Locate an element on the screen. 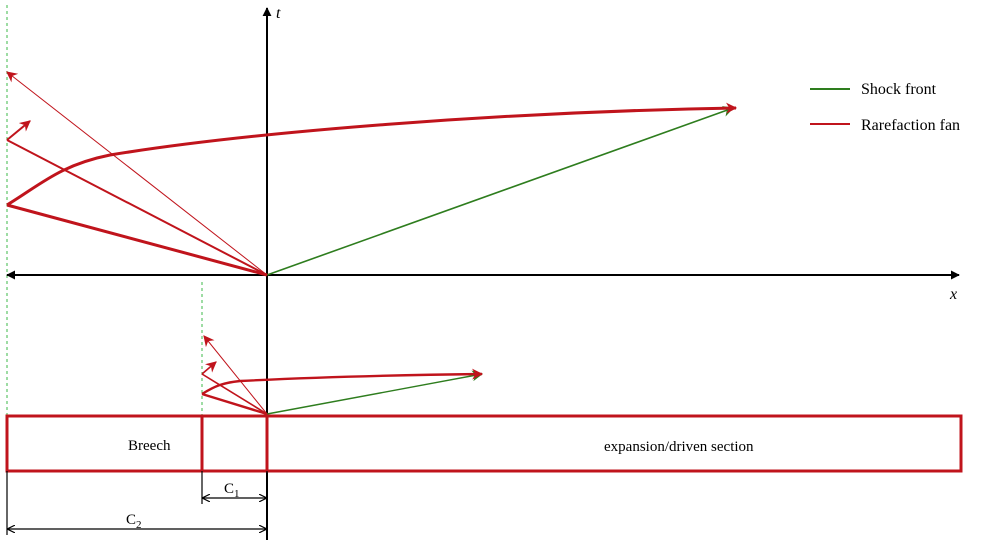 The width and height of the screenshot is (994, 540). rarefaction-fan-line is located at coordinates (137, 207).